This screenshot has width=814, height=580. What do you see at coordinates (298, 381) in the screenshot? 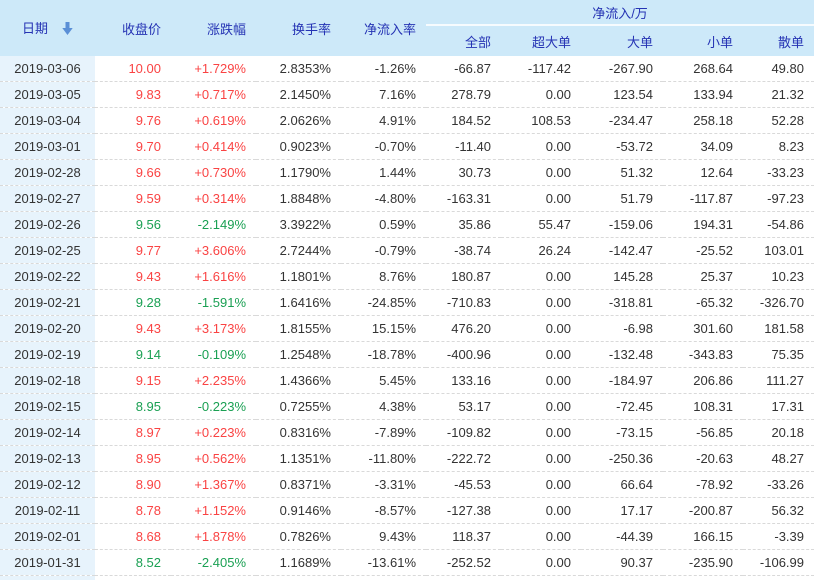
I see `turnover-cell: 1.4366%` at bounding box center [298, 381].